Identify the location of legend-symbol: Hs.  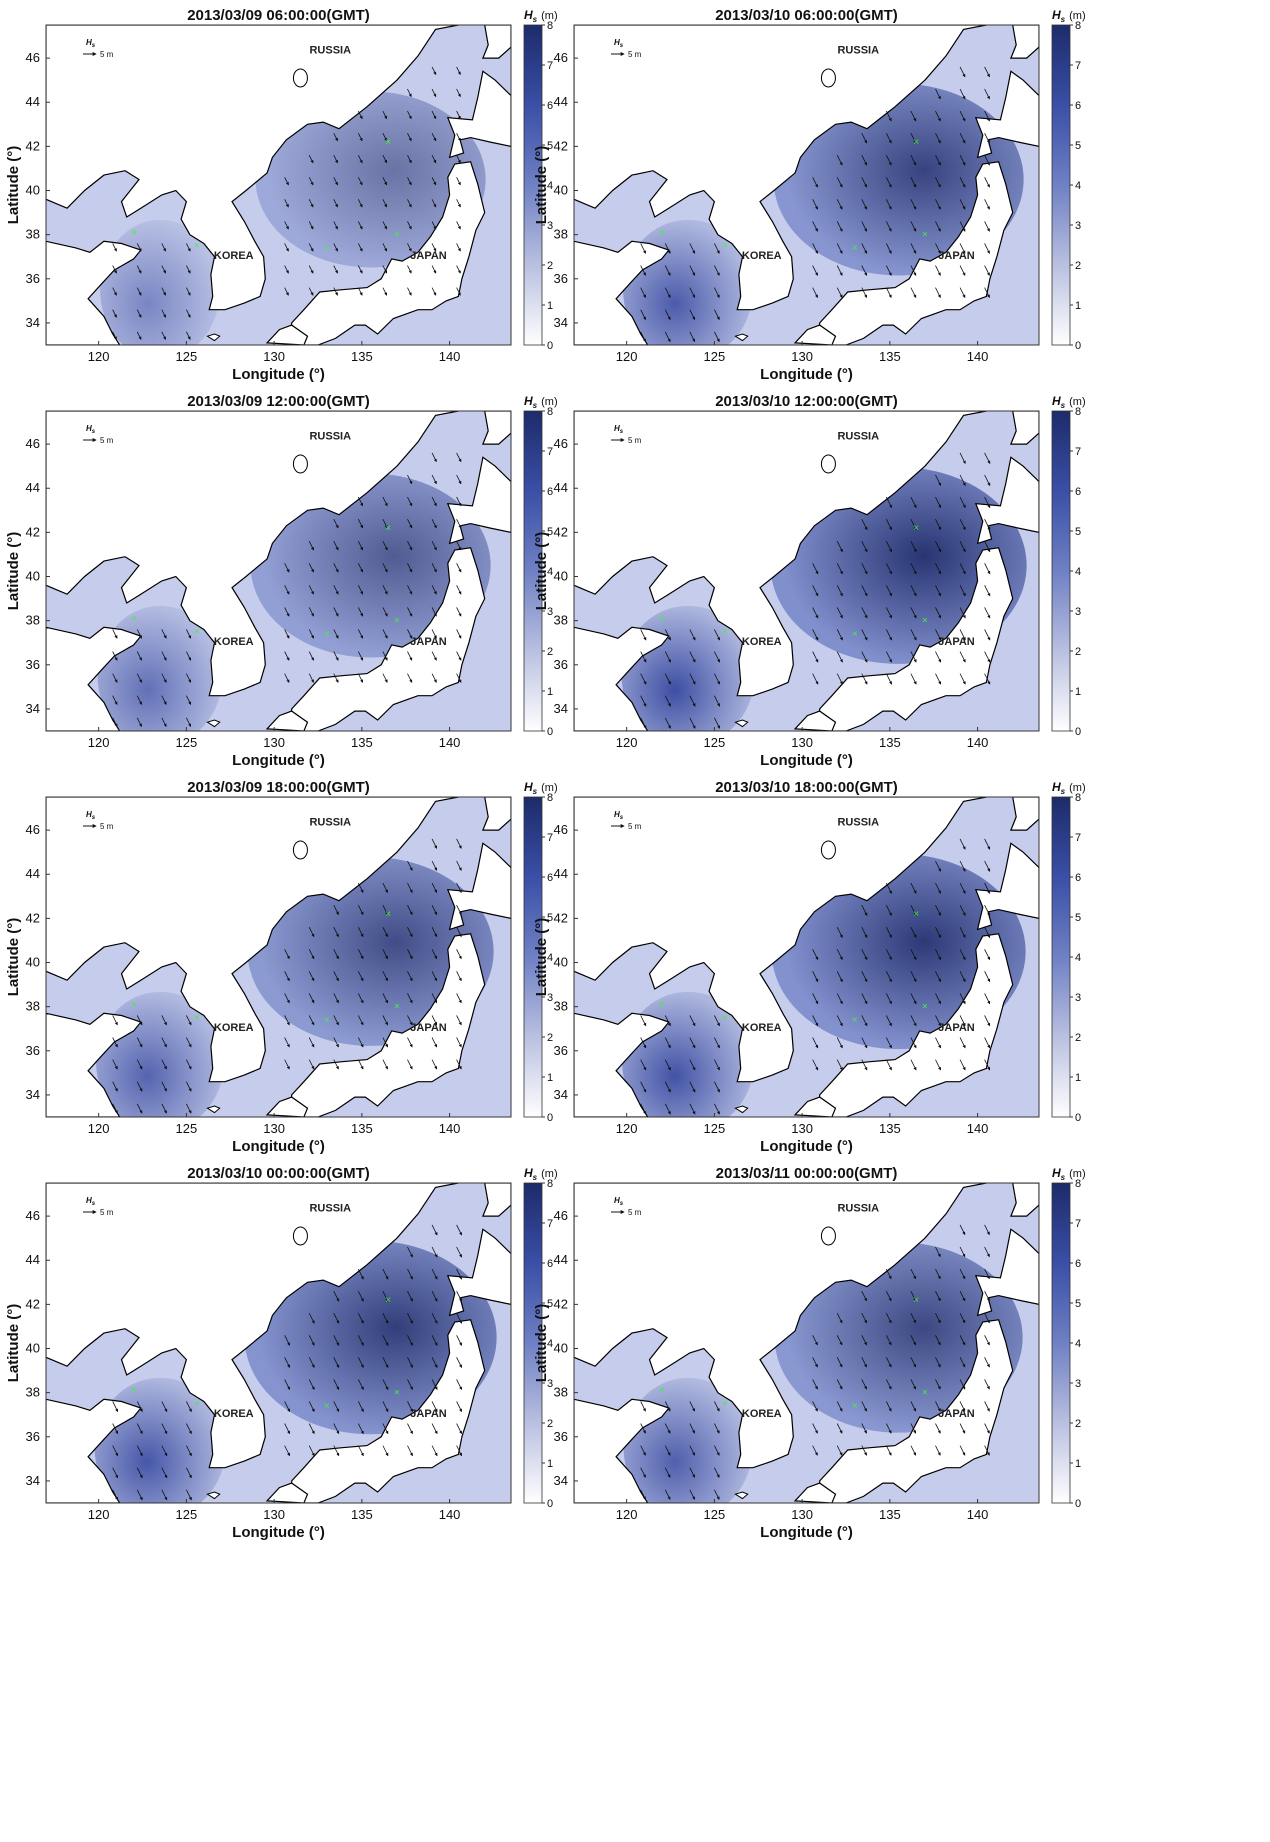
(91, 43).